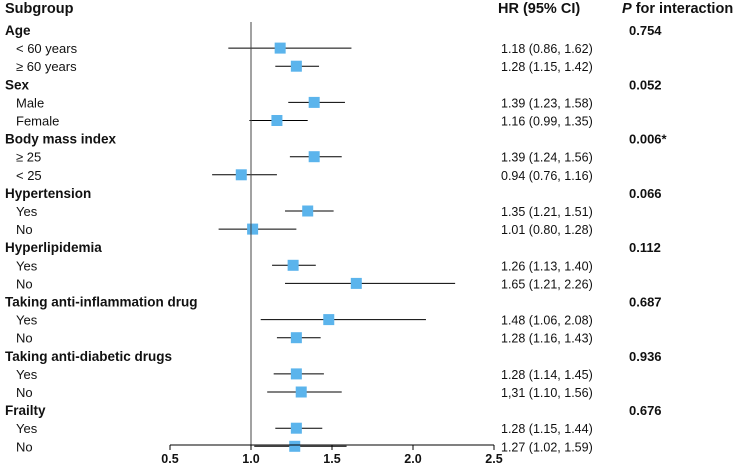 The width and height of the screenshot is (745, 465). Describe the element at coordinates (547, 266) in the screenshot. I see `hr-ci-text: 1.26 (1.13, 1.40)` at that location.